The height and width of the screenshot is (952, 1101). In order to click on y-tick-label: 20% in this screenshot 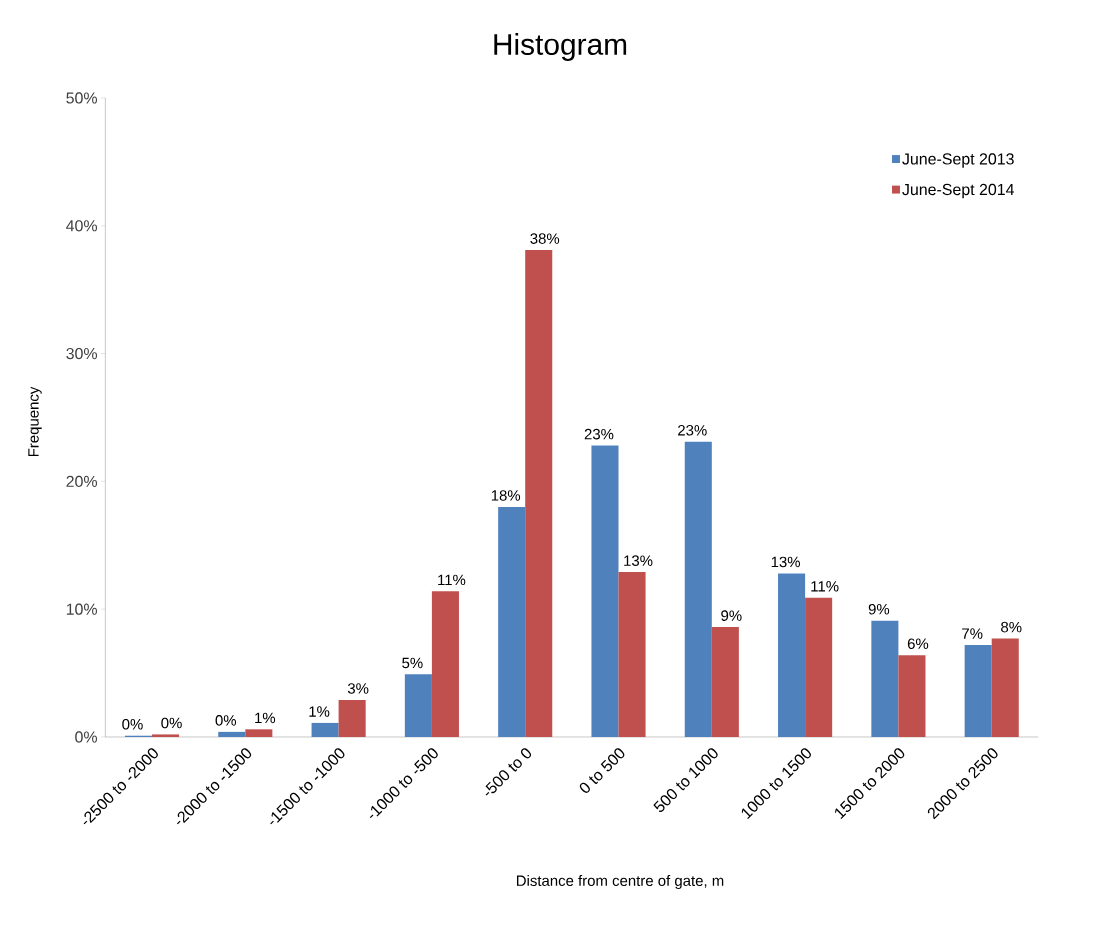, I will do `click(82, 481)`.